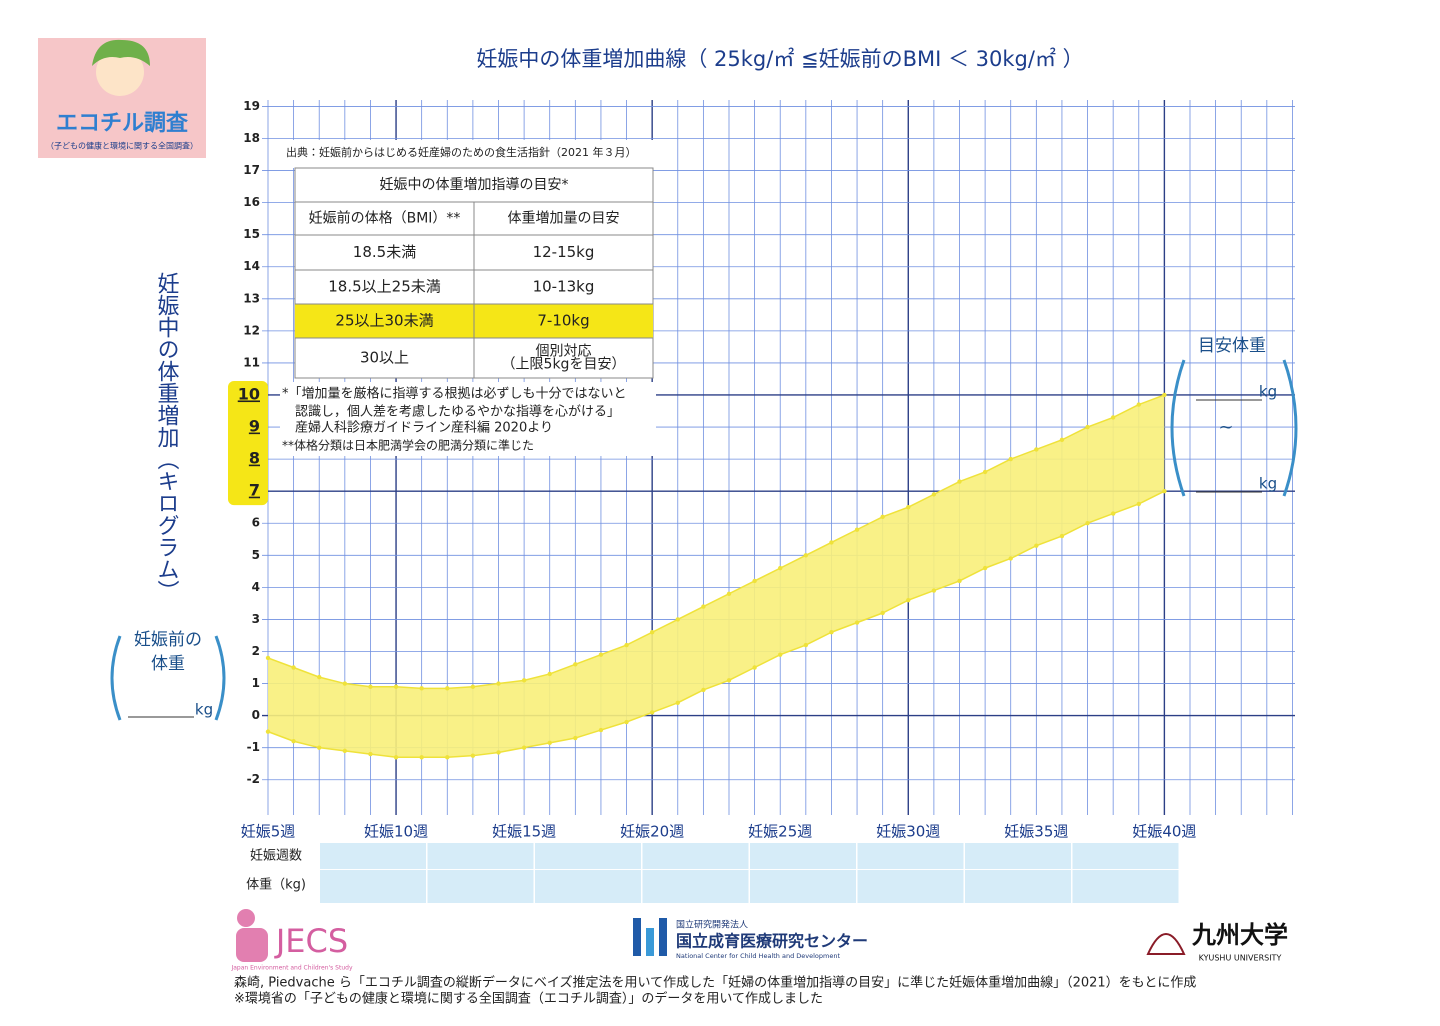 Image resolution: width=1440 pixels, height=1026 pixels. I want to click on x-tick-label: 妊娠30週, so click(908, 832).